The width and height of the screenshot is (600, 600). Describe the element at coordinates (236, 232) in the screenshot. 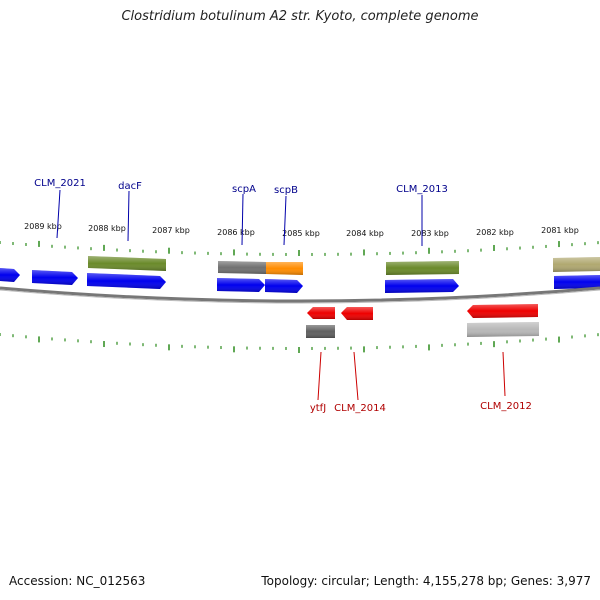

I see `ruler-label-2086: 2086 kbp` at that location.